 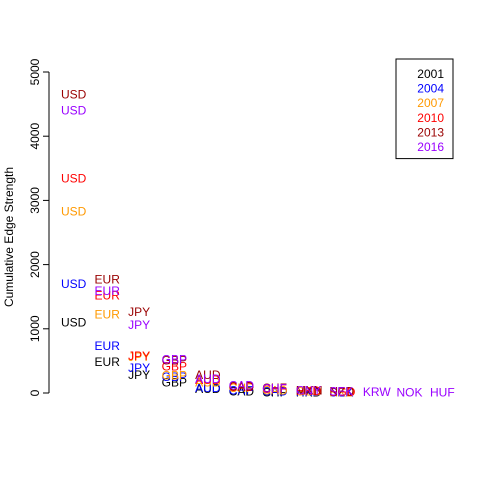 I want to click on y-tick-label: 5000, so click(x=35, y=71).